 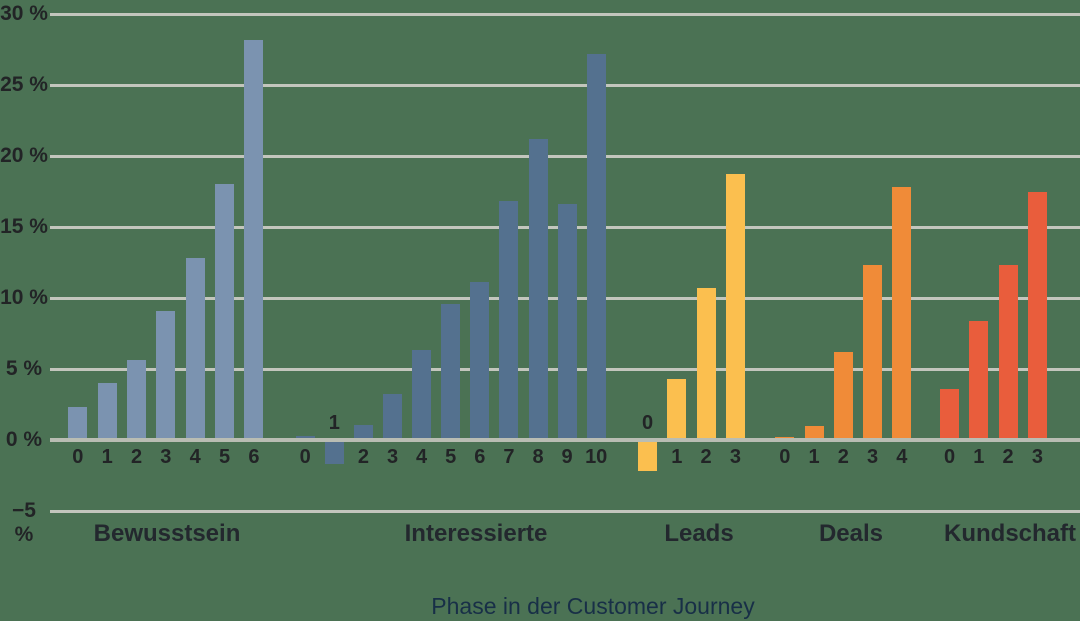 I want to click on x-tick-label-bewusstsein-0: 0, so click(x=78, y=457).